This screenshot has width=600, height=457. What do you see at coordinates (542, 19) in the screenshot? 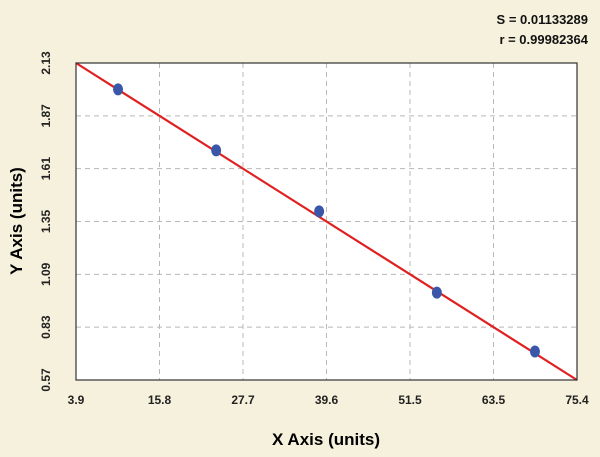
I see `s-statistic: S = 0.01133289` at bounding box center [542, 19].